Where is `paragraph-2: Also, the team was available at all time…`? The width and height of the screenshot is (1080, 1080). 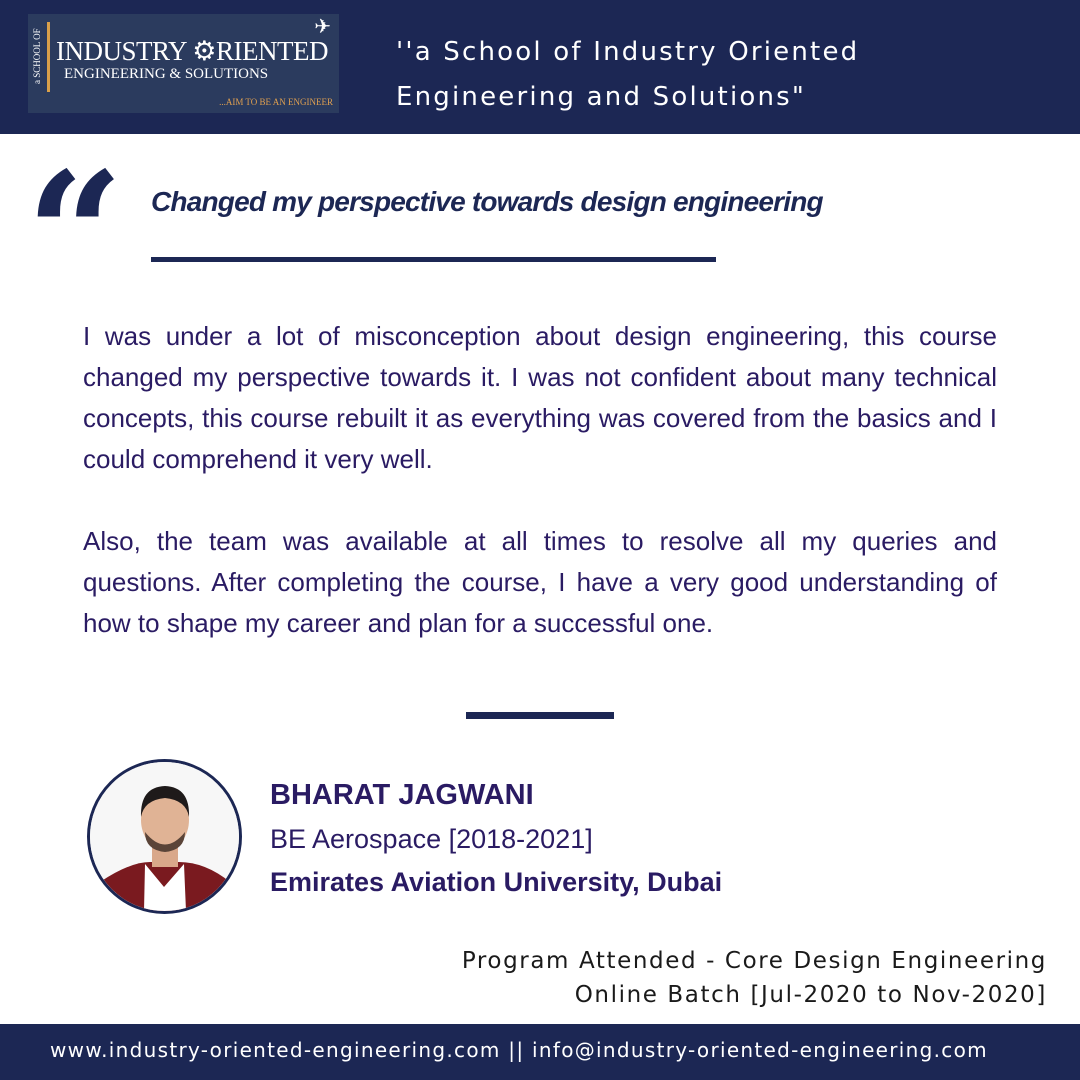
paragraph-2: Also, the team was available at all time… is located at coordinates (540, 582).